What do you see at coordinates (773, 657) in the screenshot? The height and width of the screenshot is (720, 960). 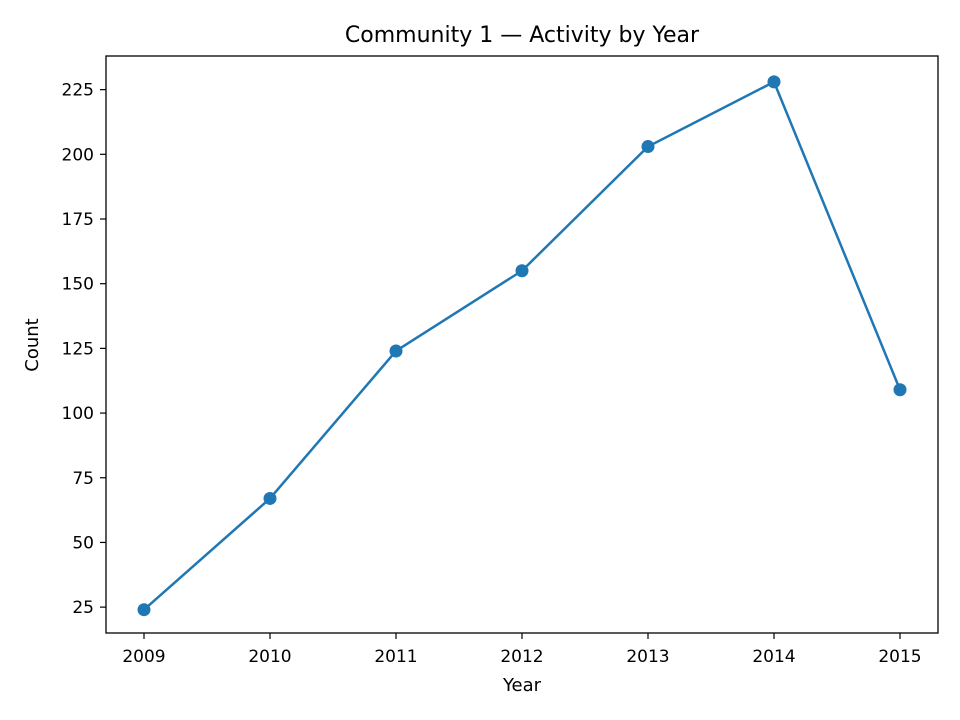 I see `x-tick-label: 2014` at bounding box center [773, 657].